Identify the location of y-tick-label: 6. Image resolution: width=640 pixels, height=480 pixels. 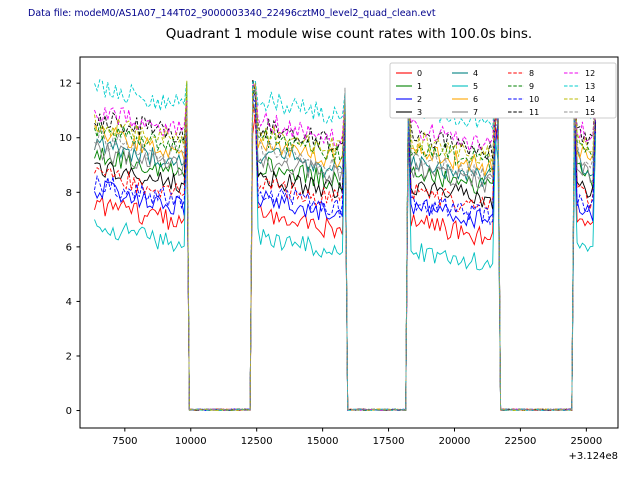
(69, 247).